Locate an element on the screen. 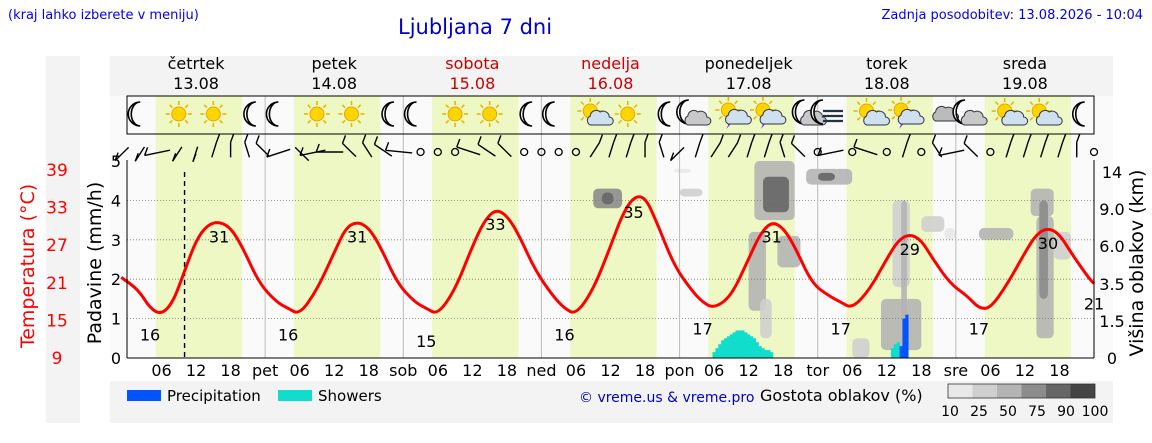  temperature-label: 17 is located at coordinates (841, 328).